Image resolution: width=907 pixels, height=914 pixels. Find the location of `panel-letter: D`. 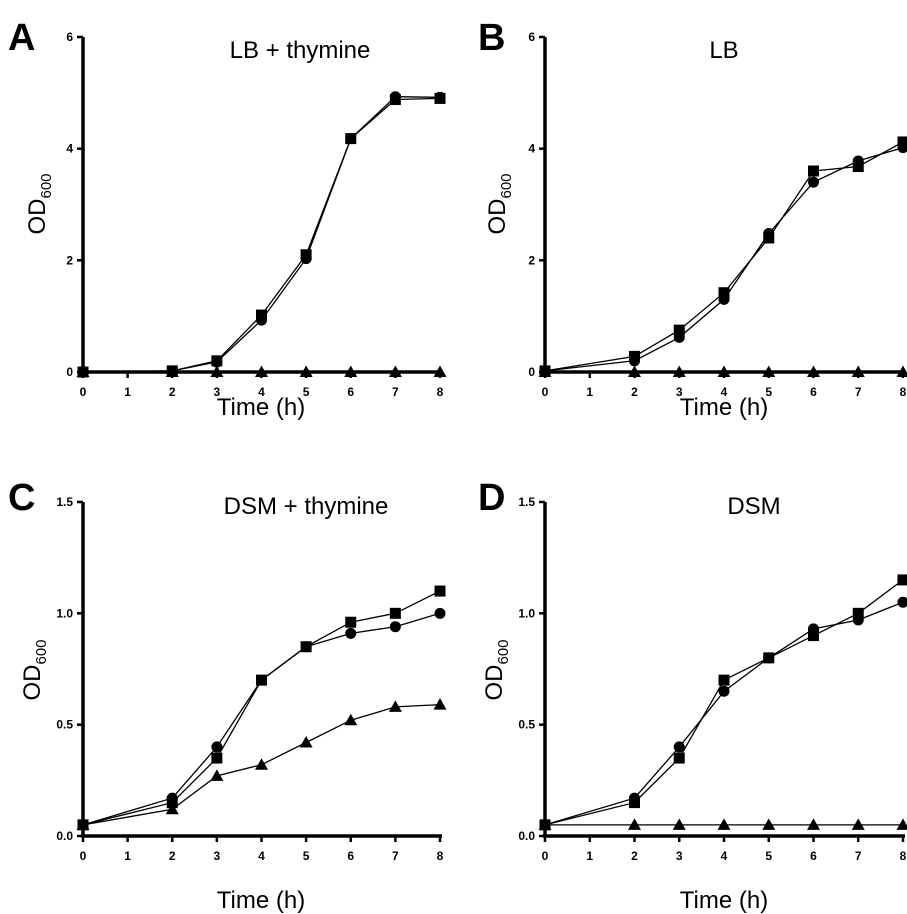

panel-letter: D is located at coordinates (491, 498).